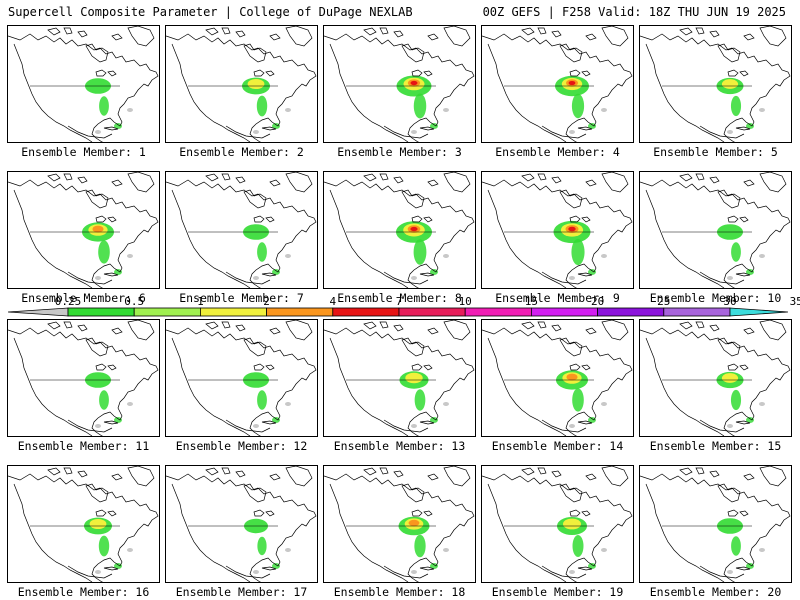 Image resolution: width=800 pixels, height=600 pixels. What do you see at coordinates (597, 301) in the screenshot?
I see `colorbar-tick-label: 20` at bounding box center [597, 301].